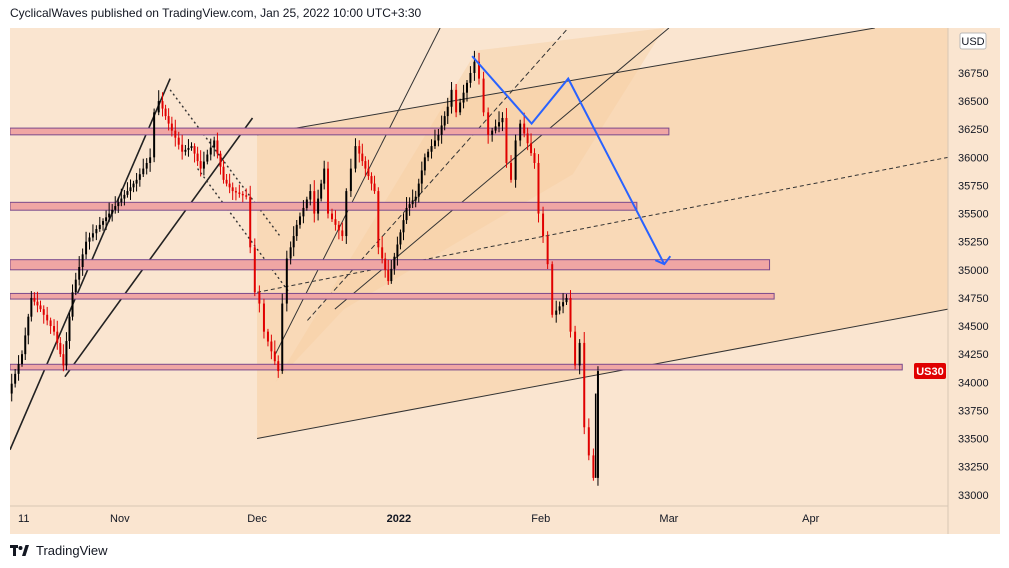 The image size is (1009, 568). Describe the element at coordinates (973, 355) in the screenshot. I see `y-tick-label: 34250` at that location.